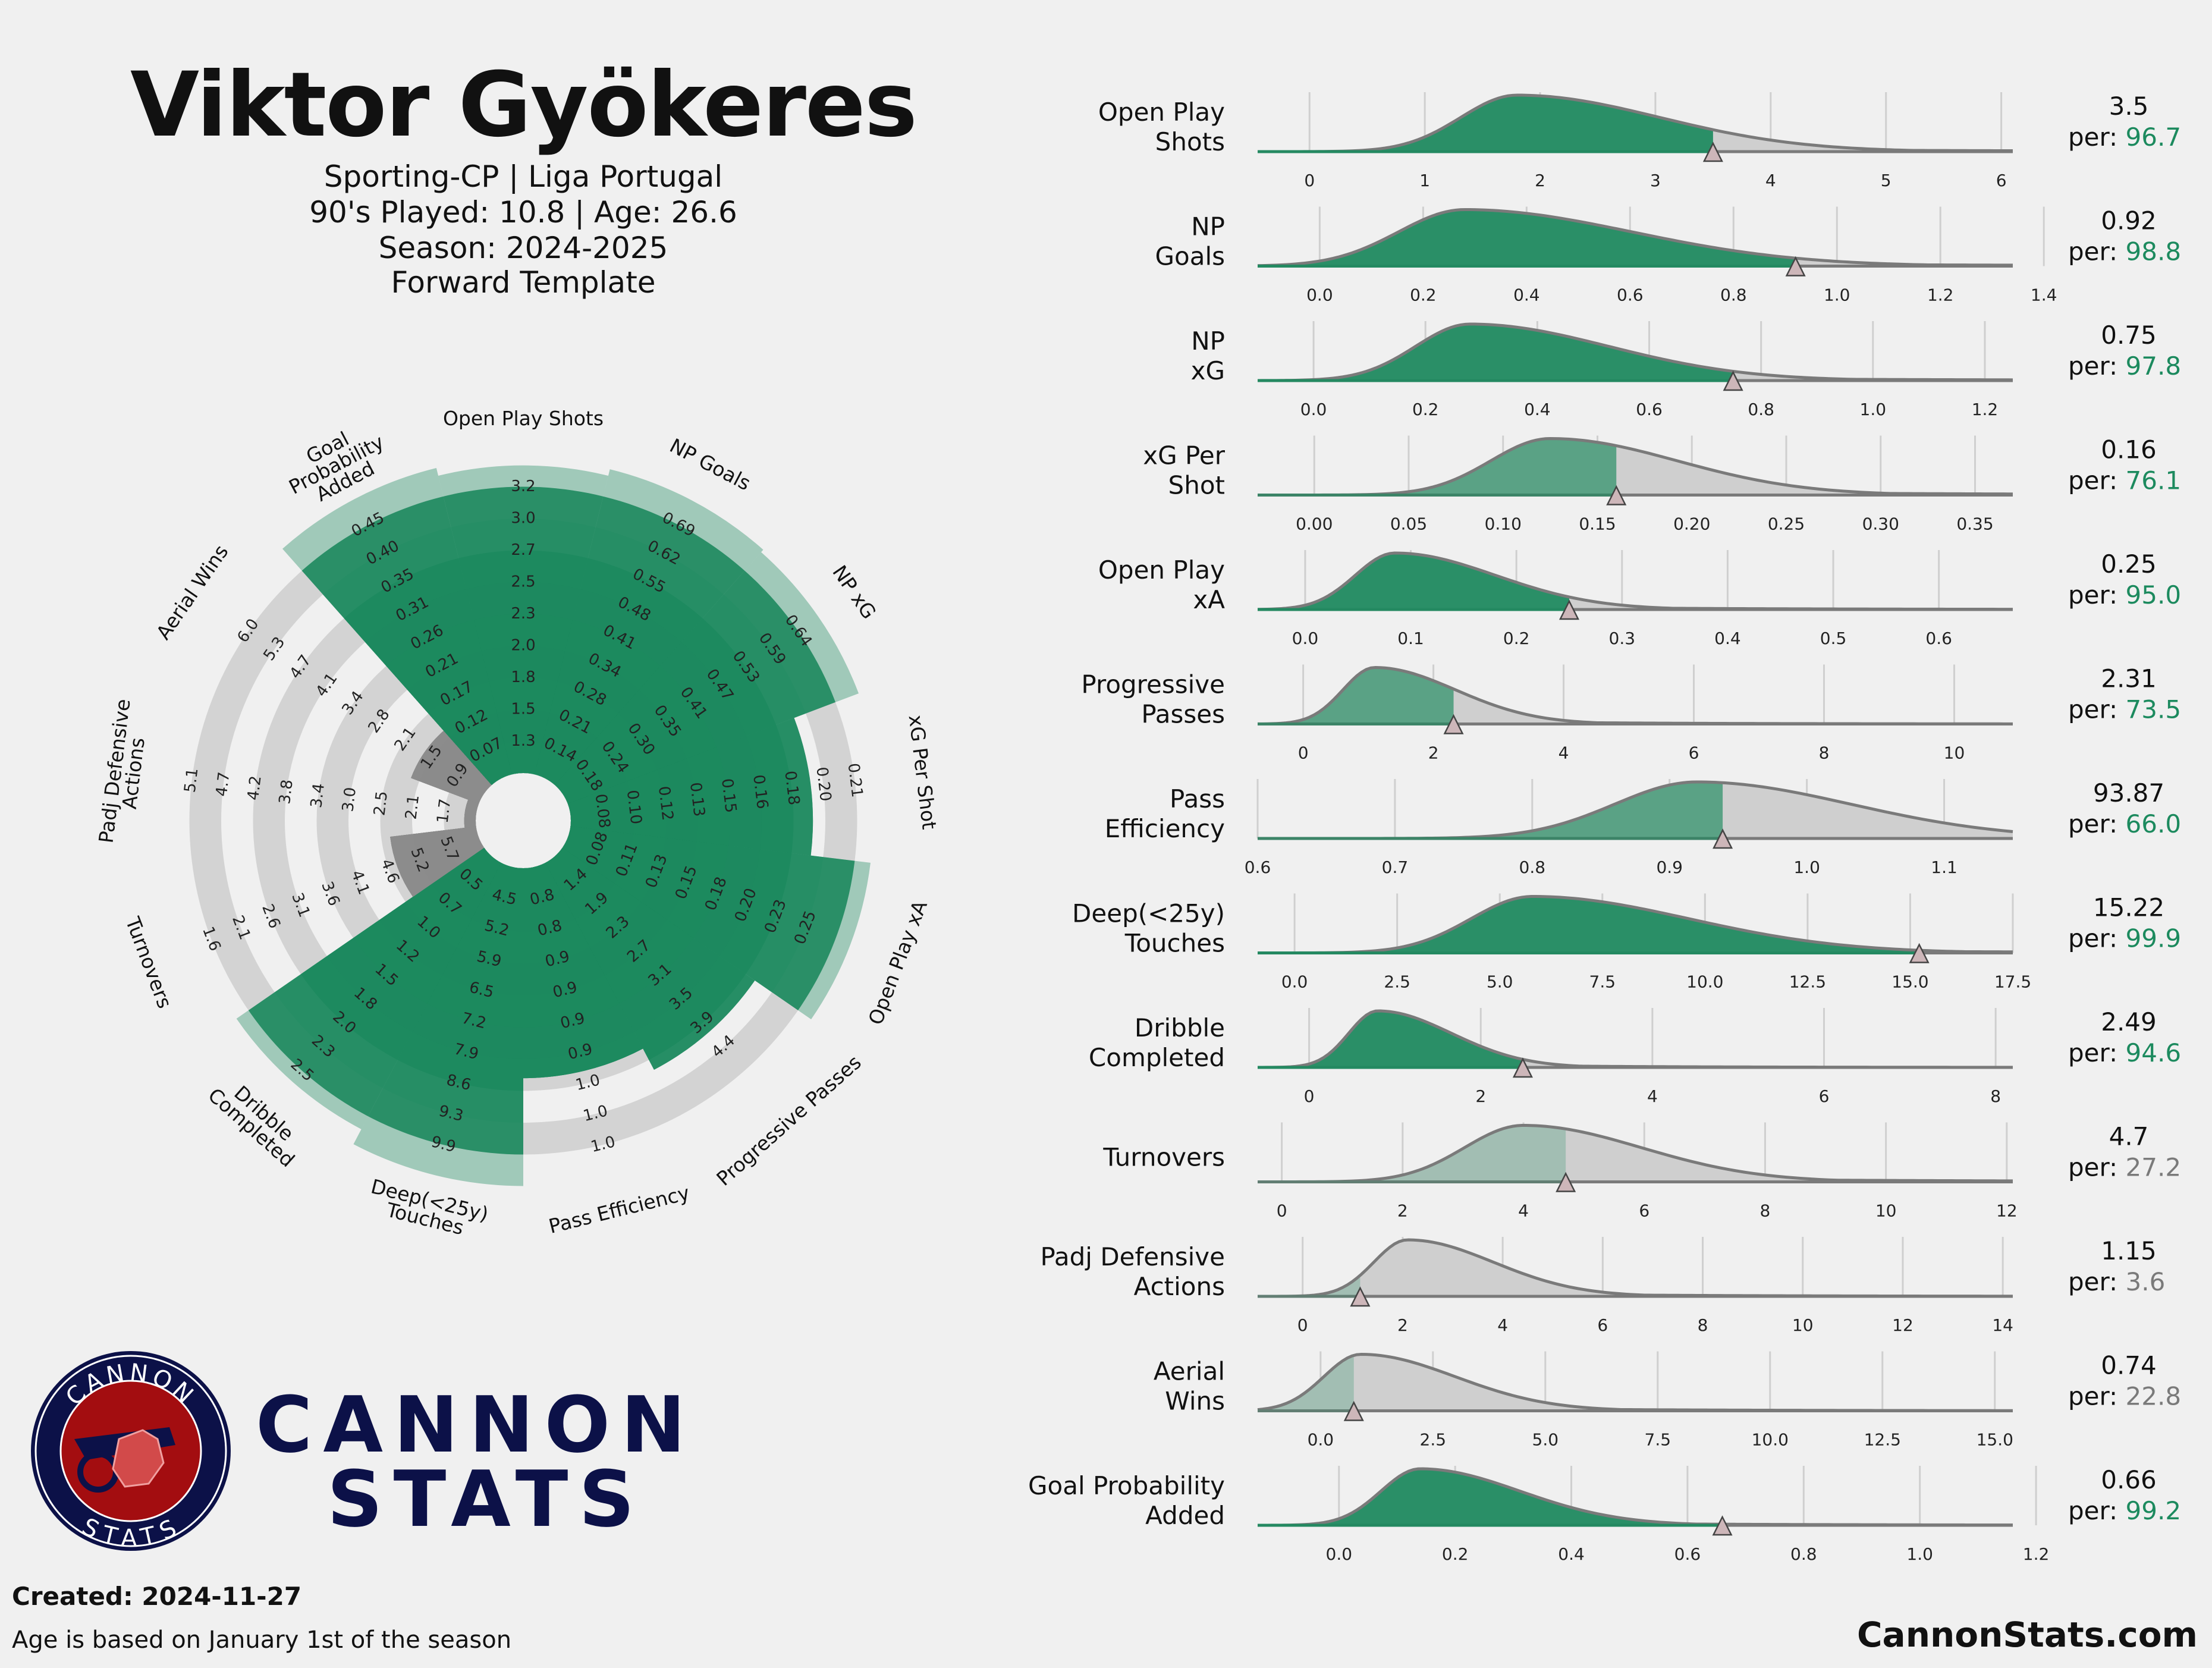 This screenshot has width=2212, height=1668. I want to click on metric-percentile: per: 73.5, so click(2124, 709).